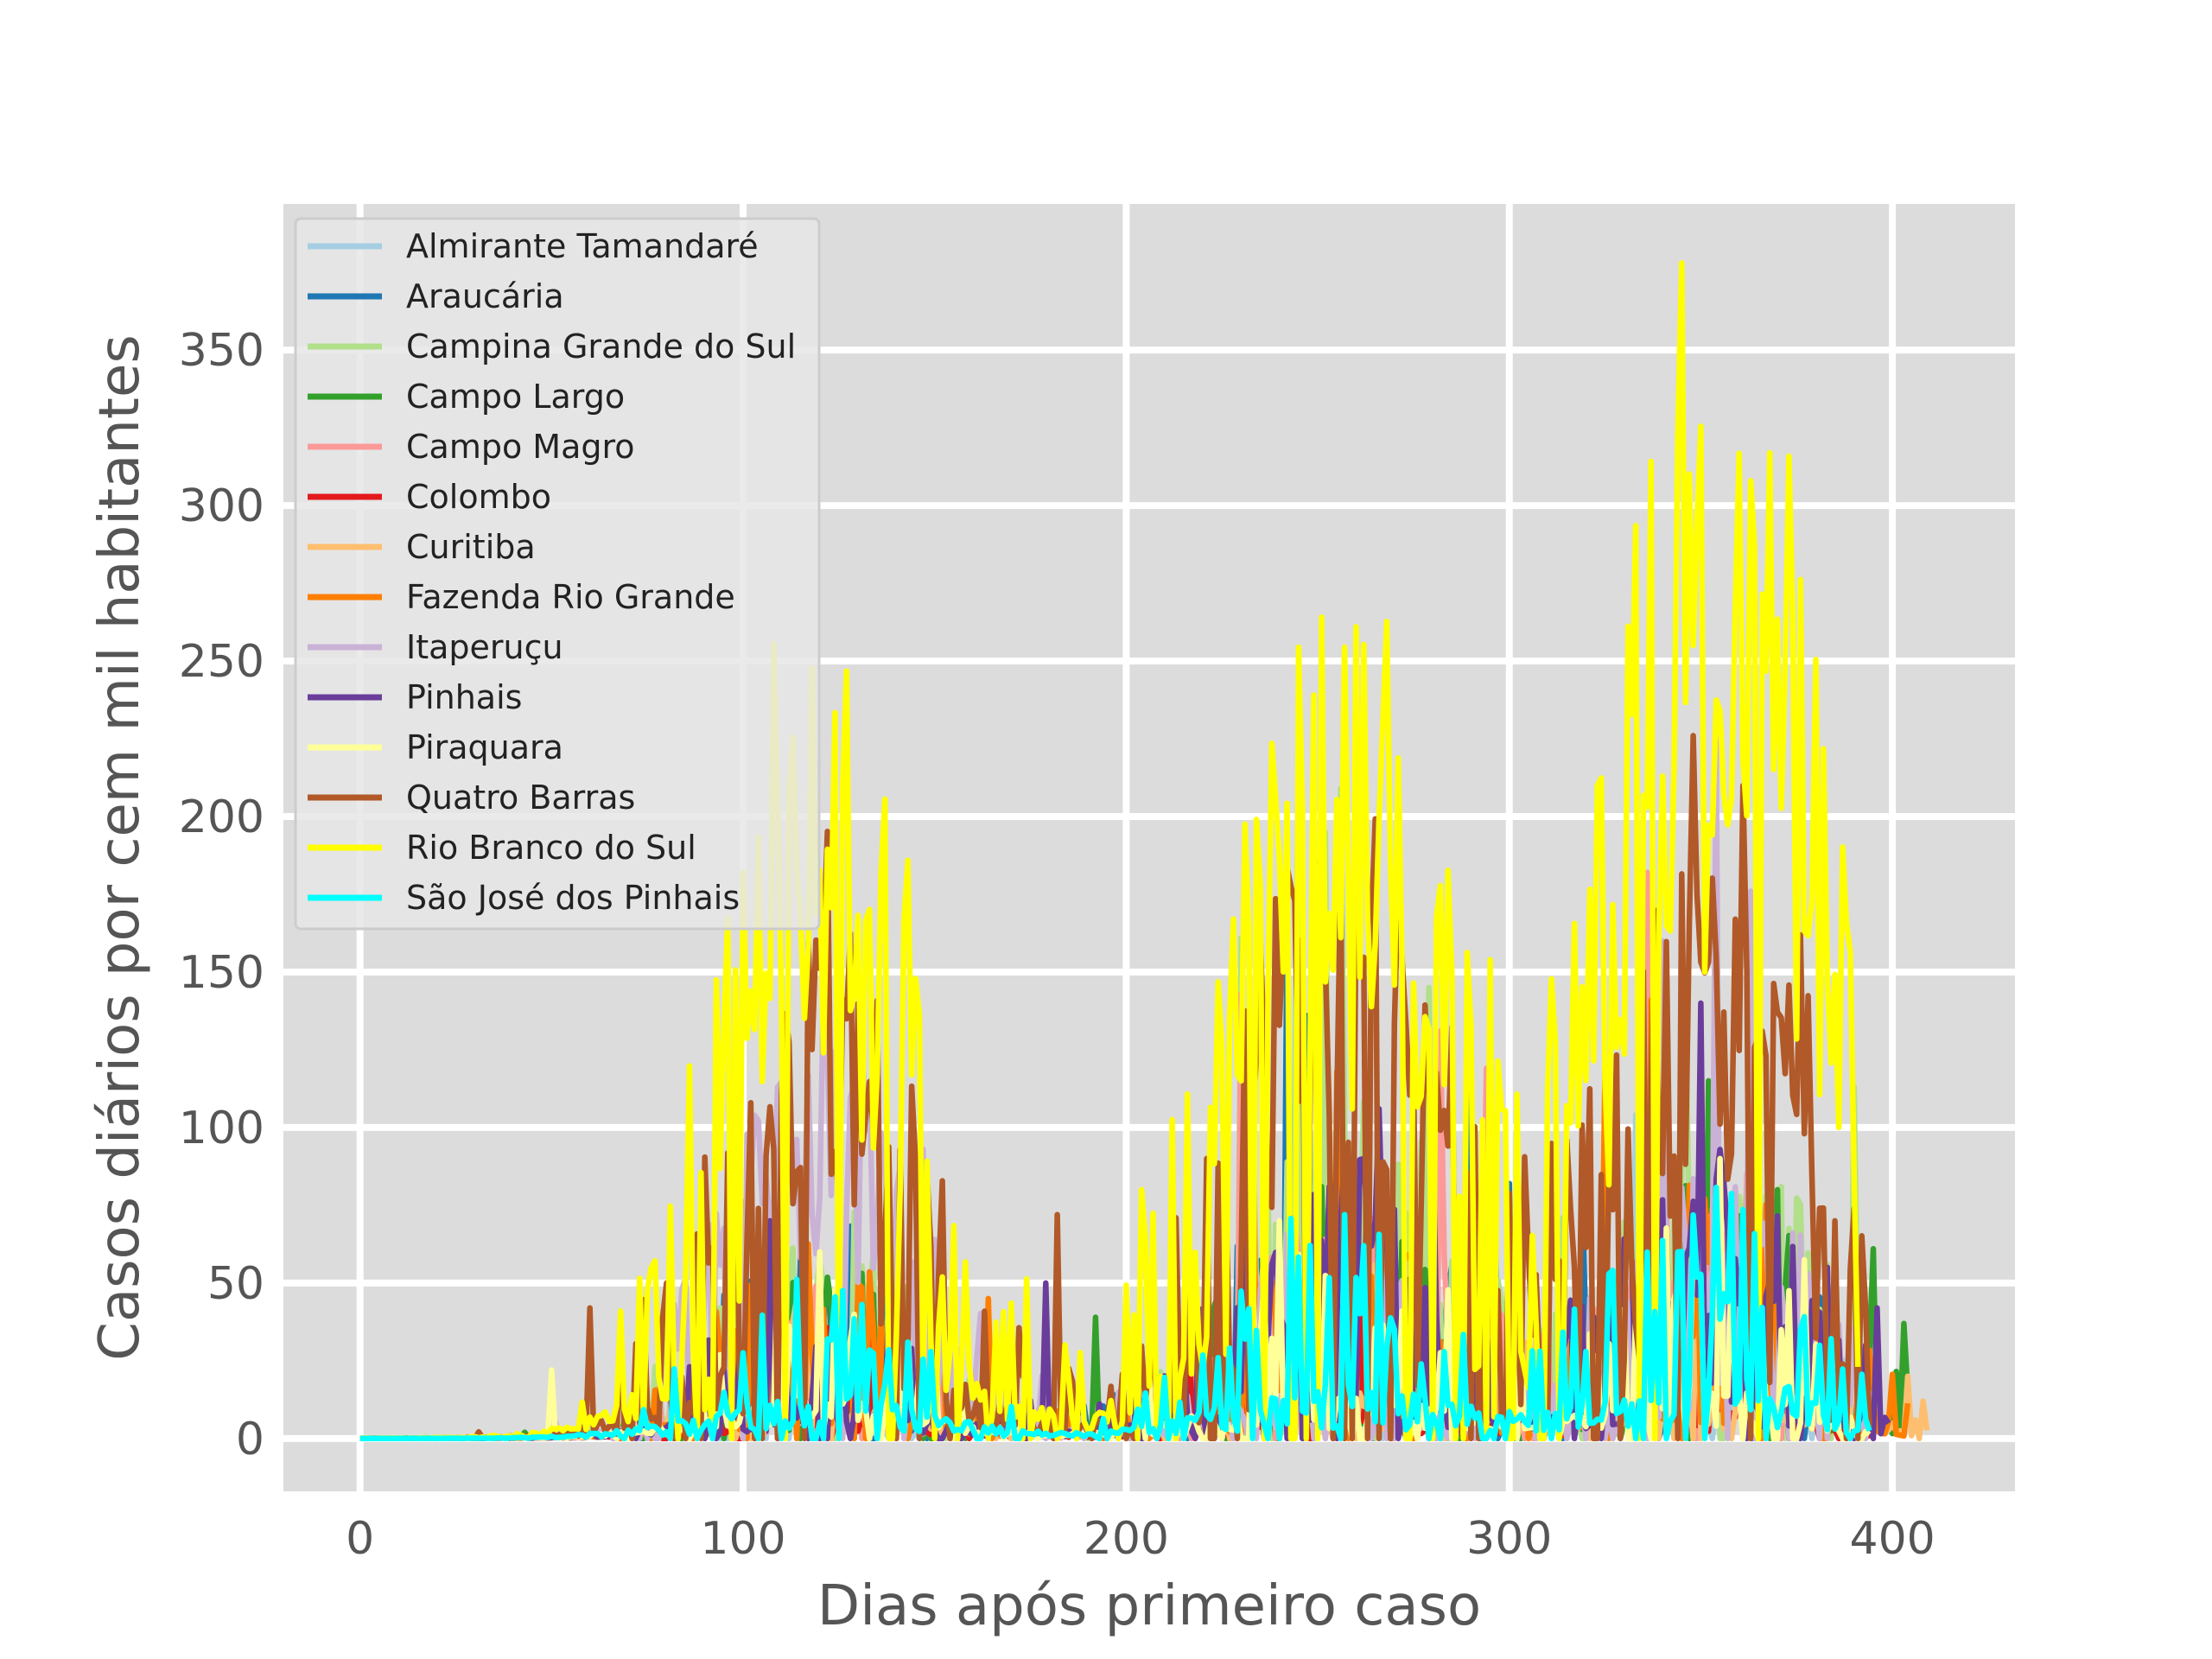 This screenshot has width=2212, height=1659. Describe the element at coordinates (1892, 1539) in the screenshot. I see `x-tick-label: 400` at that location.